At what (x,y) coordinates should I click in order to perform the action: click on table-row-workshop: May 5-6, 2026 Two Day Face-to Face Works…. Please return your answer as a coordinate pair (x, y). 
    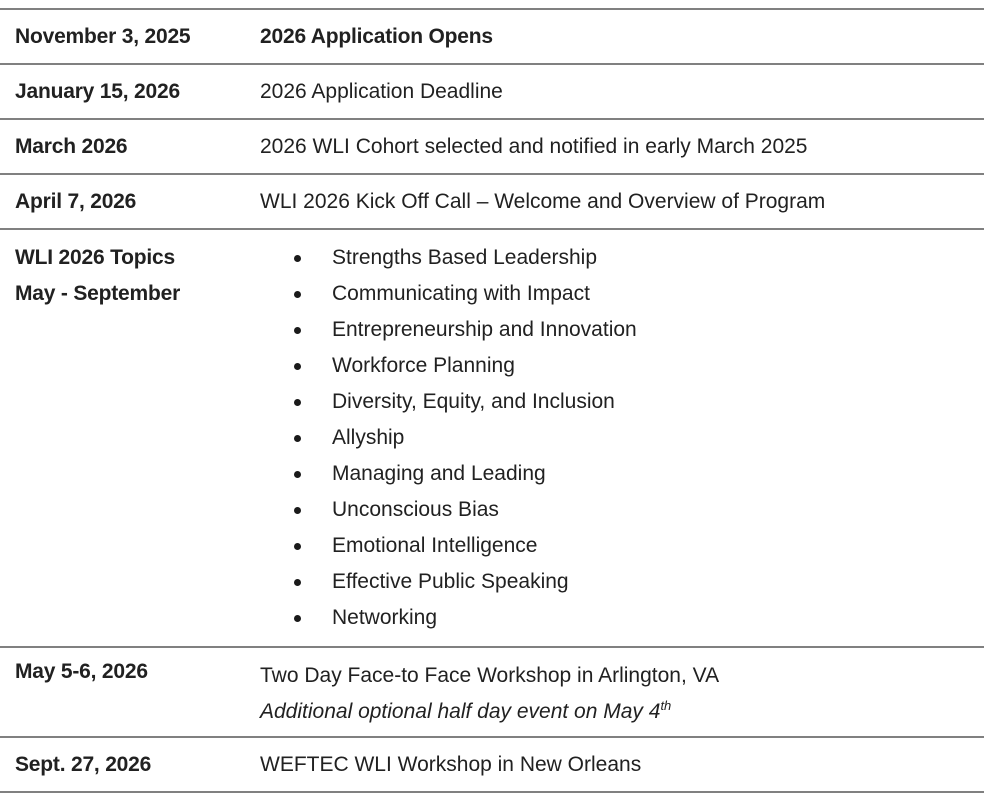
    Looking at the image, I should click on (492, 692).